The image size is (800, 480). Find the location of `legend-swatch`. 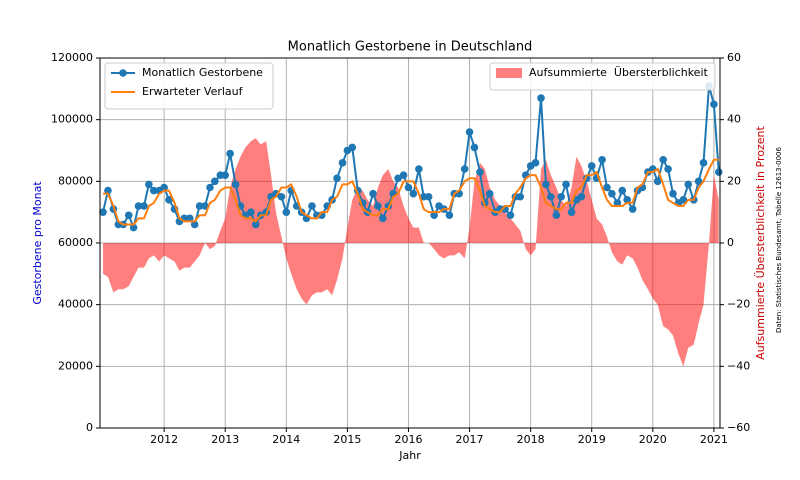

legend-swatch is located at coordinates (509, 73).